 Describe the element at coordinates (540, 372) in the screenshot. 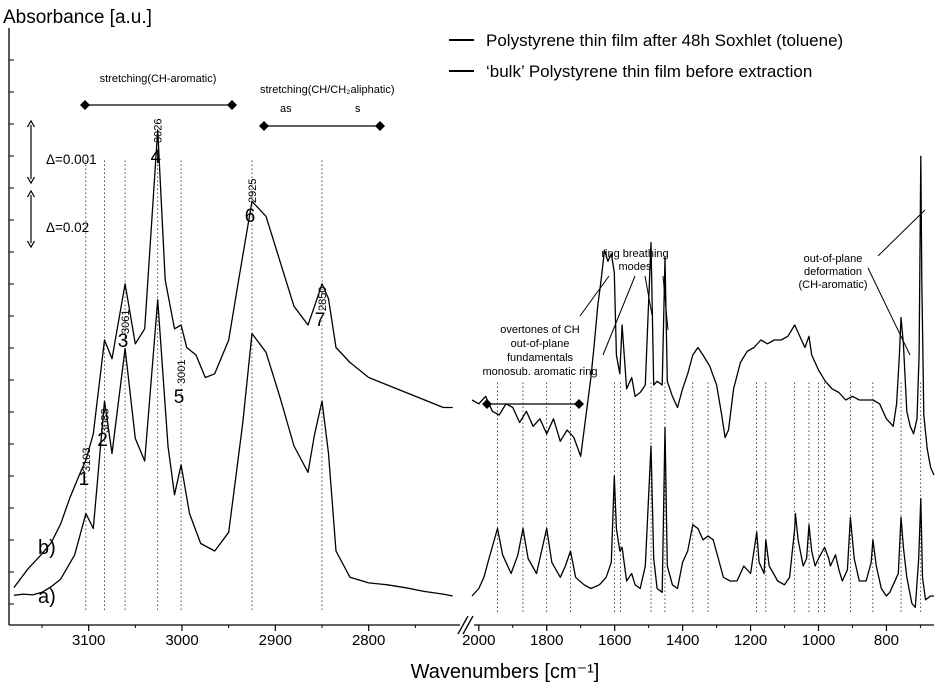

I see `overtones-label-line: monosub. aromatic ring` at that location.